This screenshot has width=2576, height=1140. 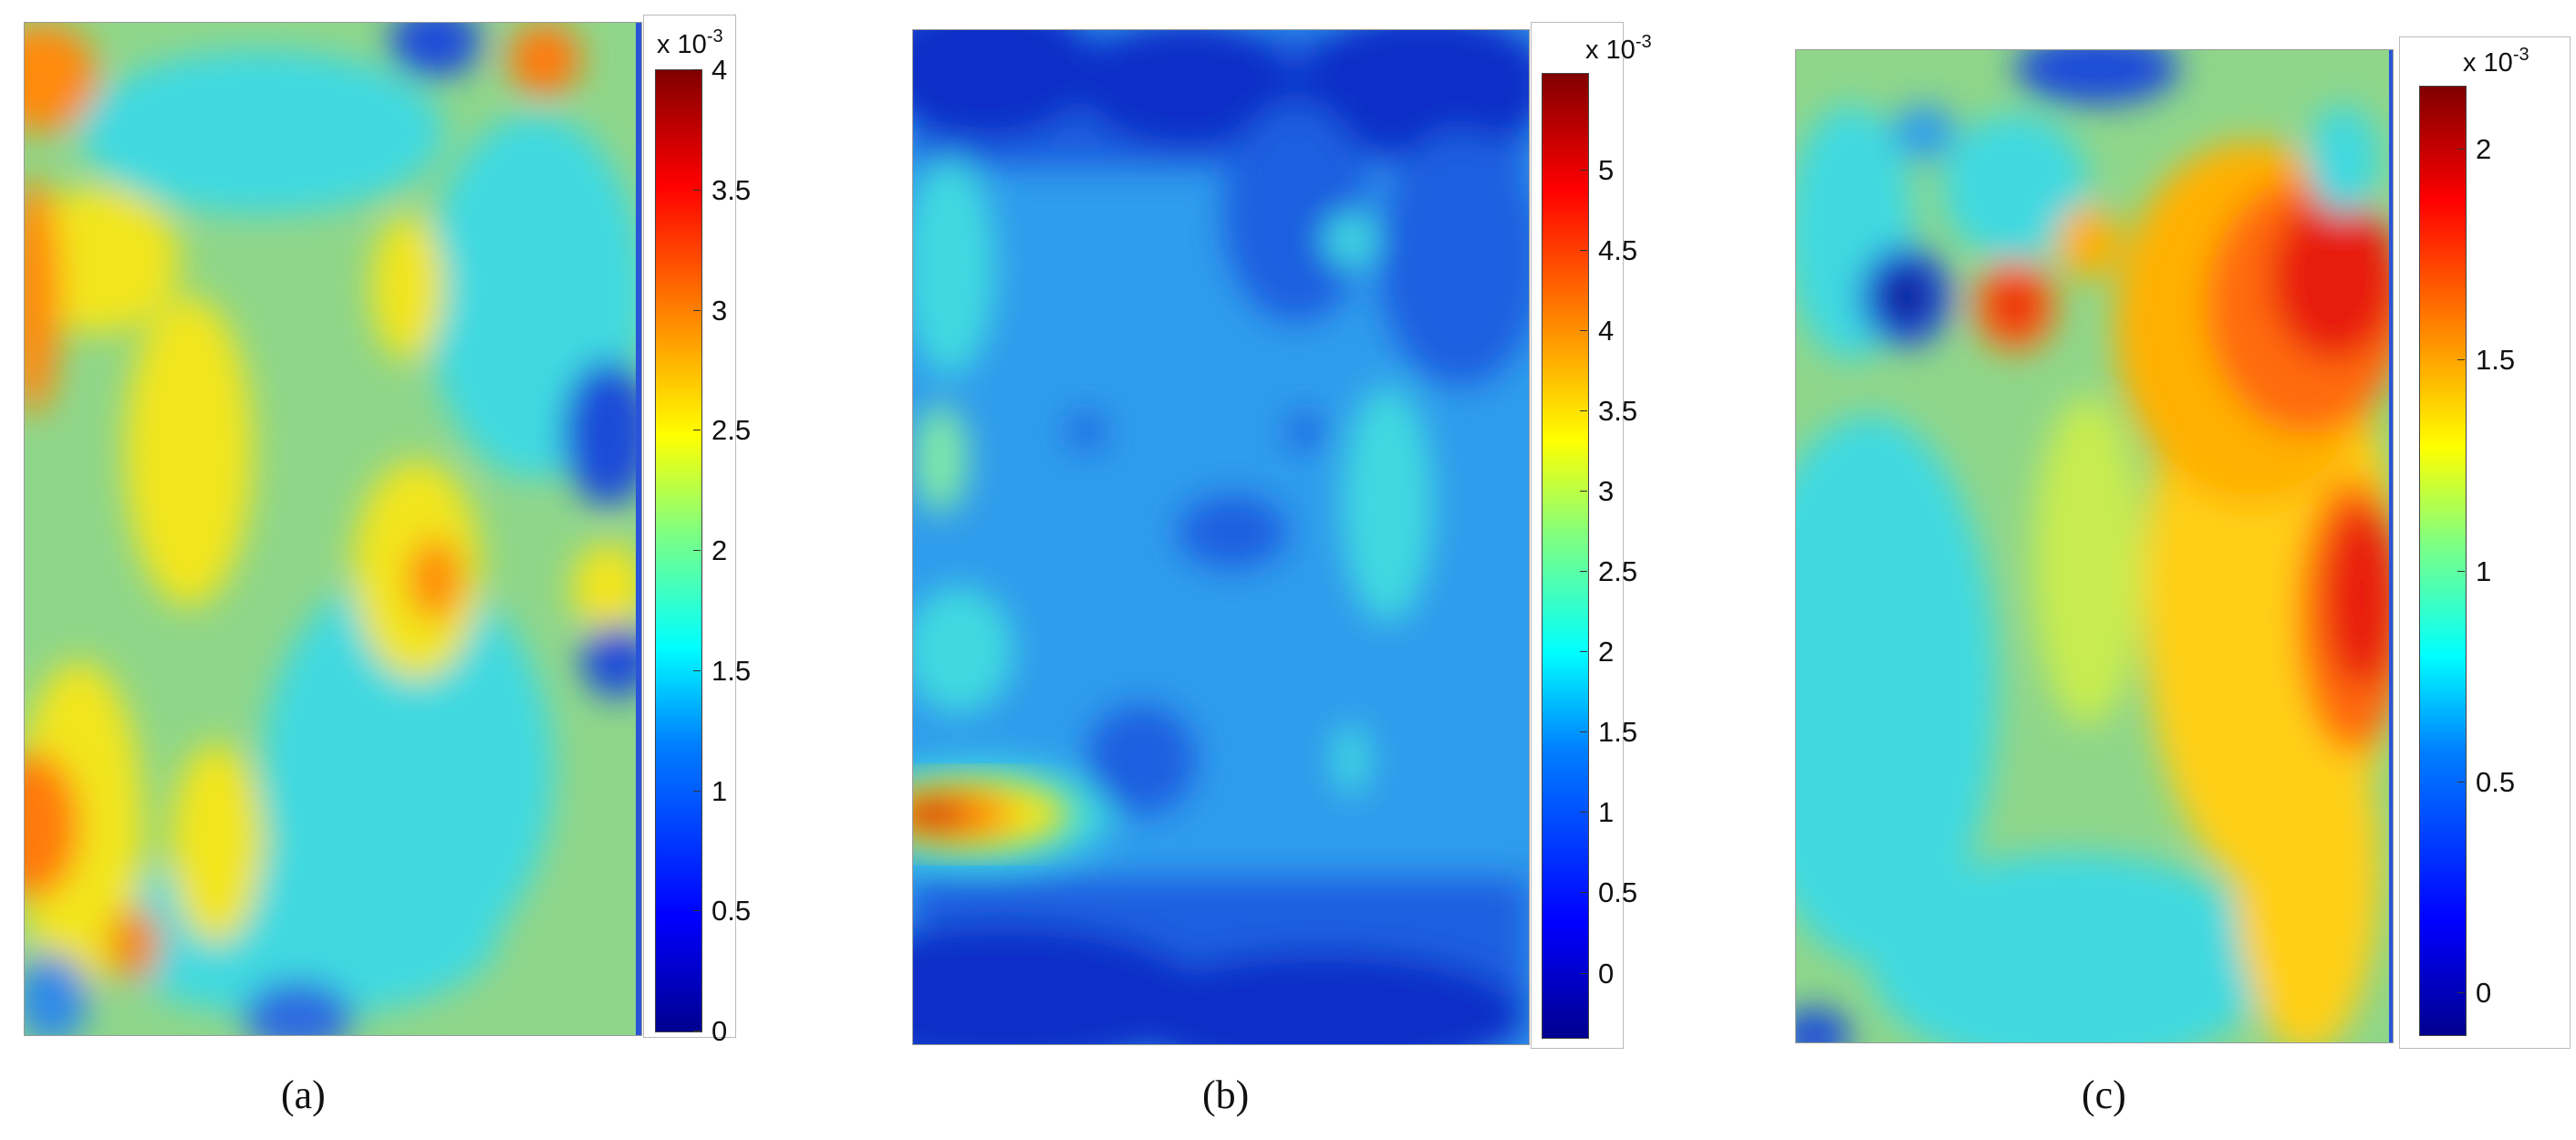 What do you see at coordinates (1618, 893) in the screenshot?
I see `colorbar-tick-label-b: 0.5` at bounding box center [1618, 893].